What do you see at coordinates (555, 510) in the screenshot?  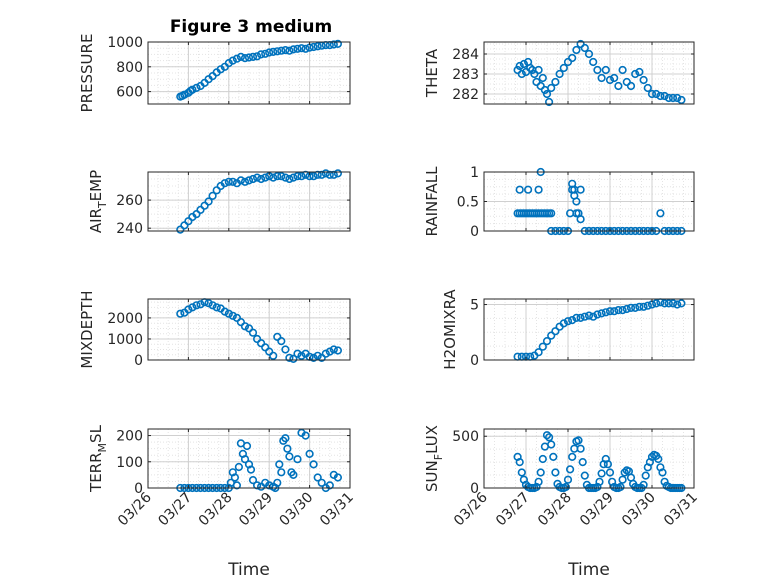 I see `x-tick-label: 03/28` at bounding box center [555, 510].